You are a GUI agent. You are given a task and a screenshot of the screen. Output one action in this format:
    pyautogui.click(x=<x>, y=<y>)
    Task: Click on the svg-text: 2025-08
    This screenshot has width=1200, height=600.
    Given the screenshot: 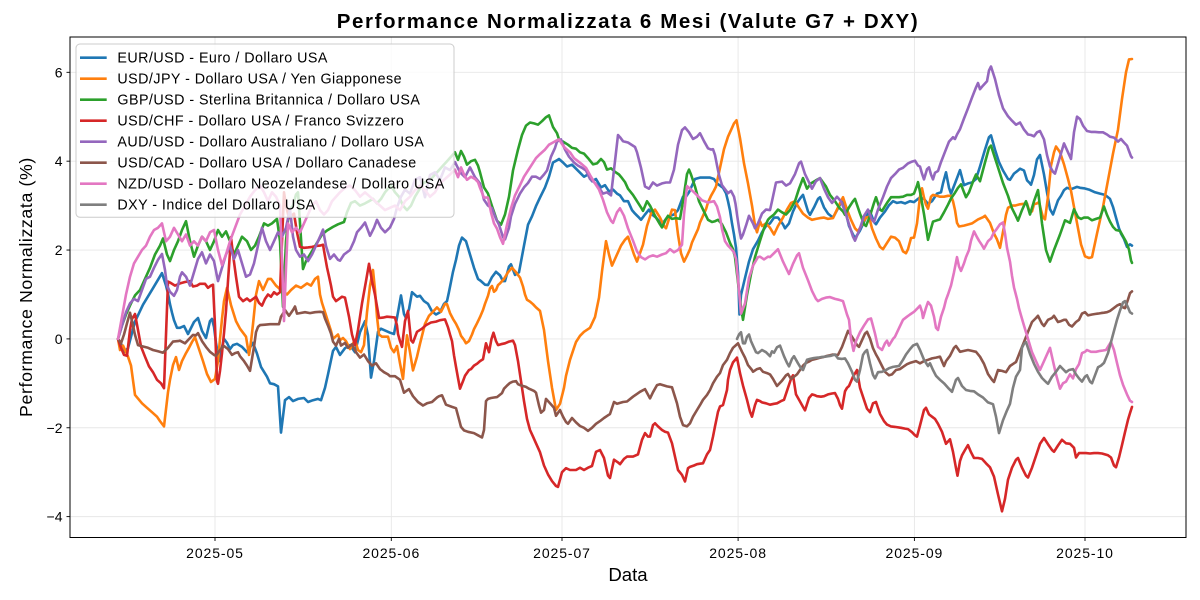 What is the action you would take?
    pyautogui.click(x=738, y=553)
    